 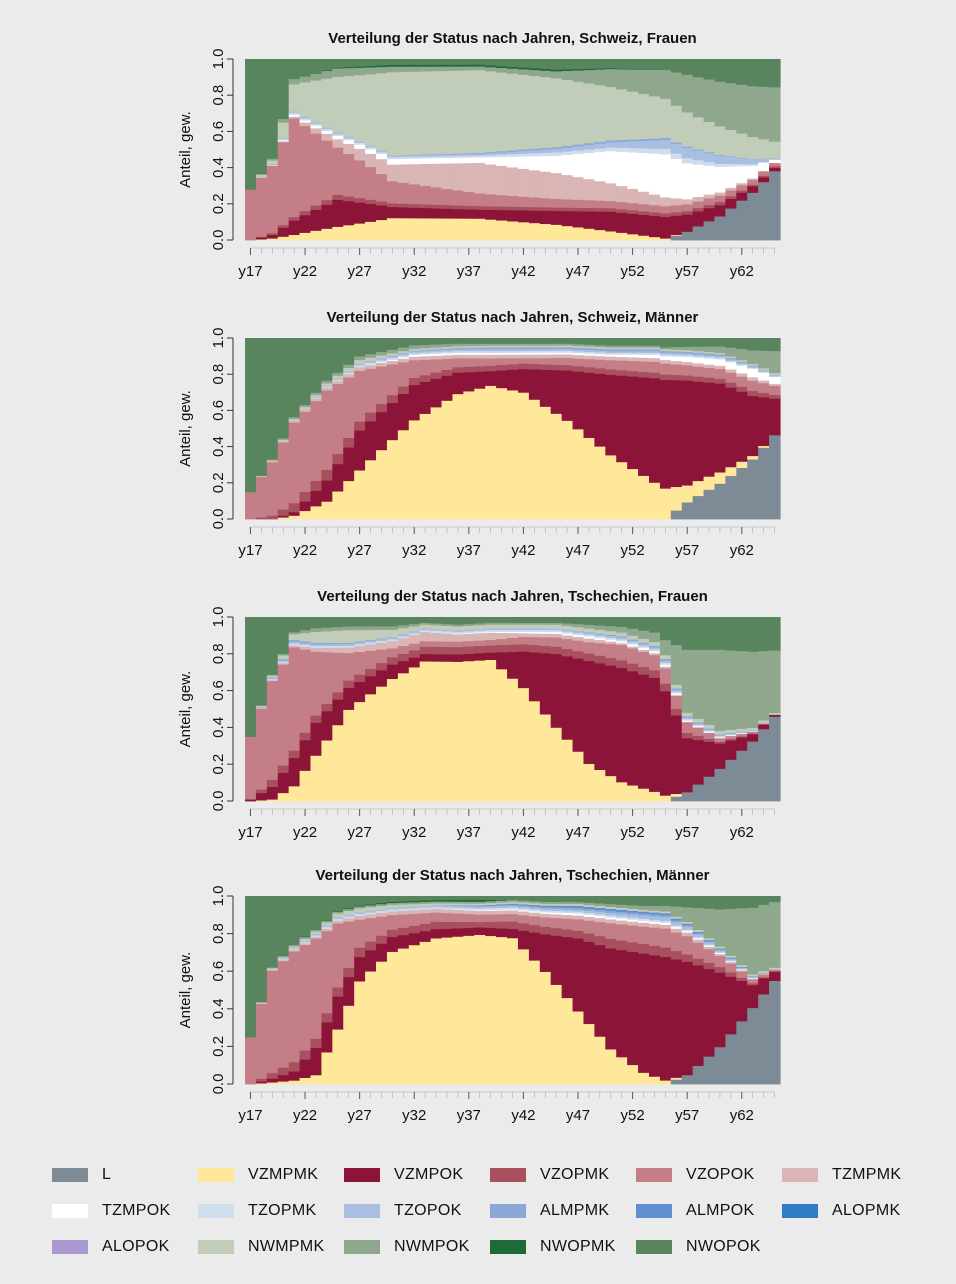 I want to click on area-segment-l, so click(x=764, y=1039).